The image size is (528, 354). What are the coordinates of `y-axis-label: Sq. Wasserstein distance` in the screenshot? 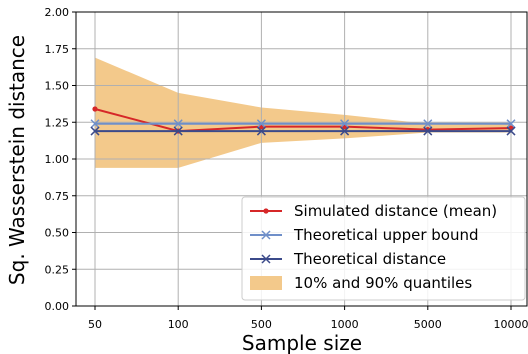 It's located at (17, 160).